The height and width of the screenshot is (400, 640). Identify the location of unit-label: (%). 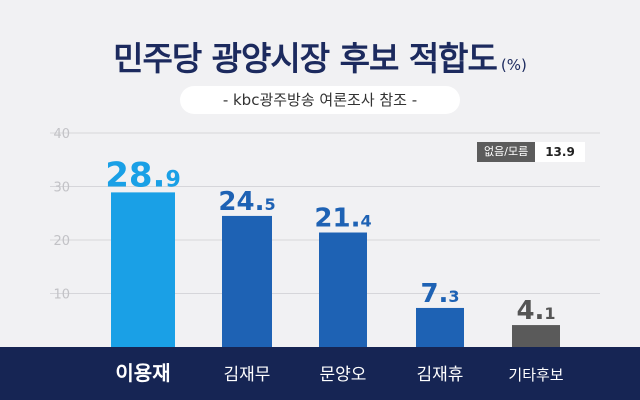
(513, 65).